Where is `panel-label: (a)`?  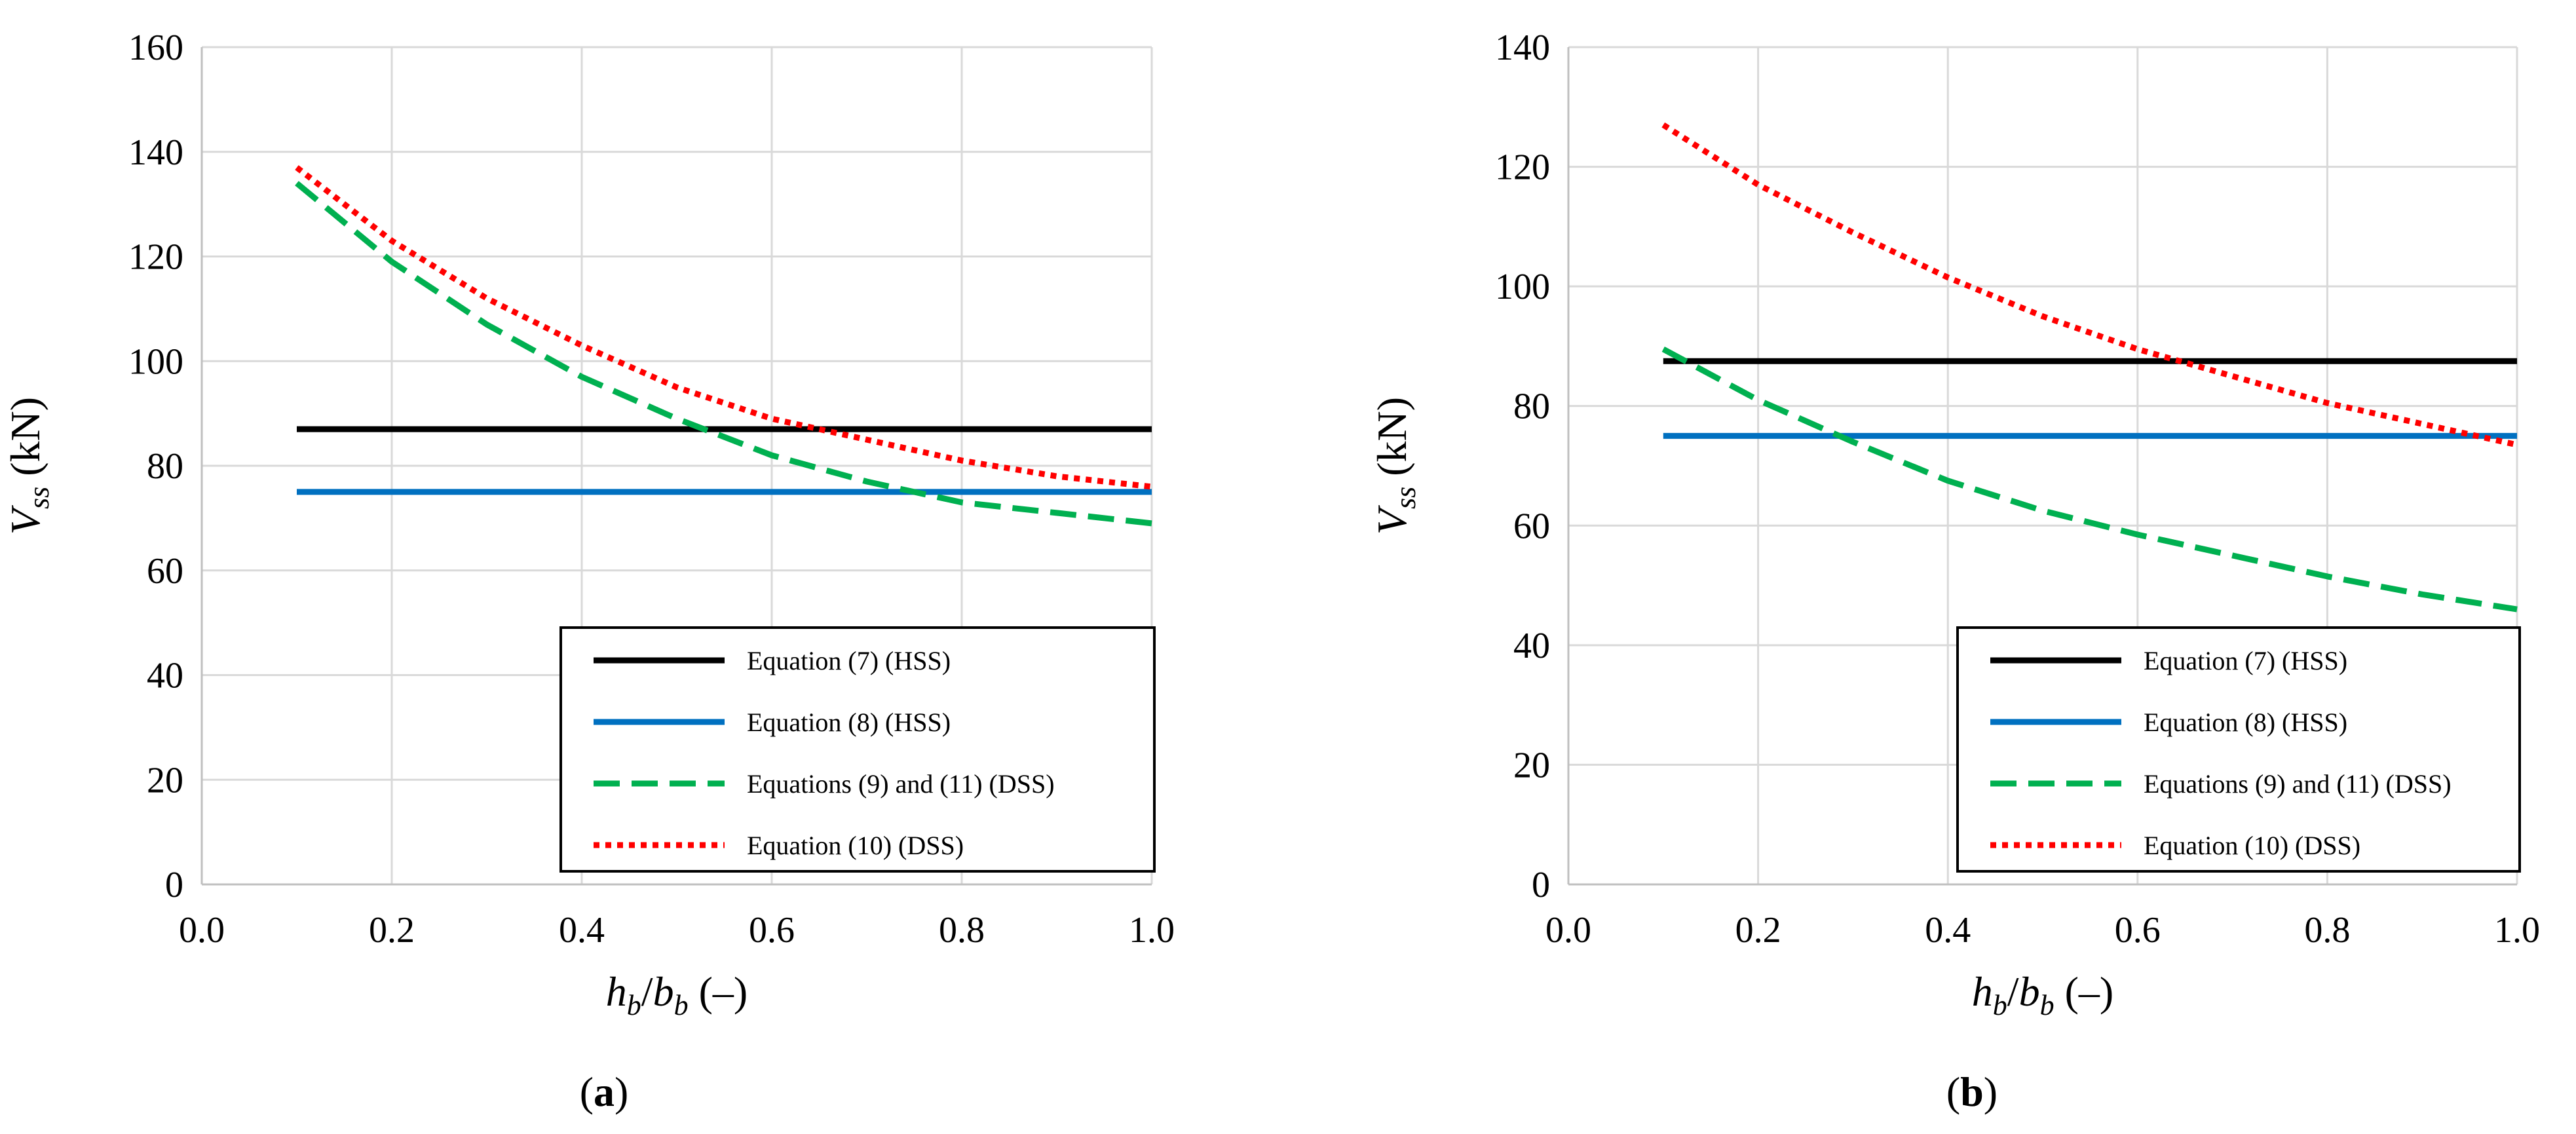
panel-label: (a) is located at coordinates (604, 1091).